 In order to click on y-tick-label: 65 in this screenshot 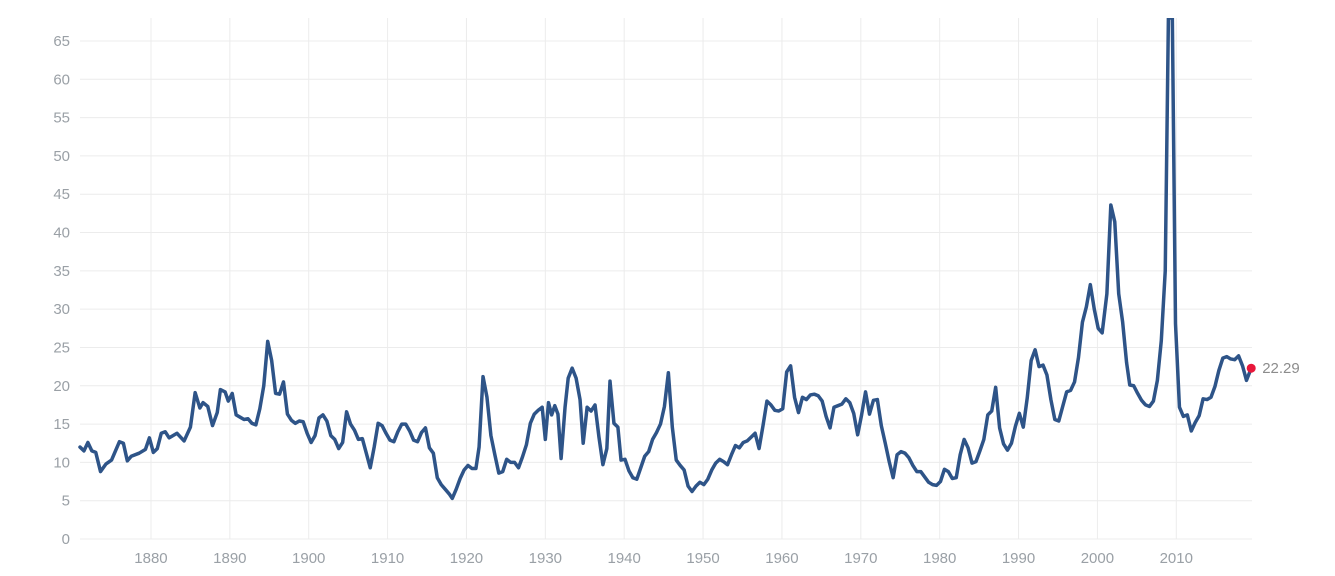, I will do `click(61, 41)`.